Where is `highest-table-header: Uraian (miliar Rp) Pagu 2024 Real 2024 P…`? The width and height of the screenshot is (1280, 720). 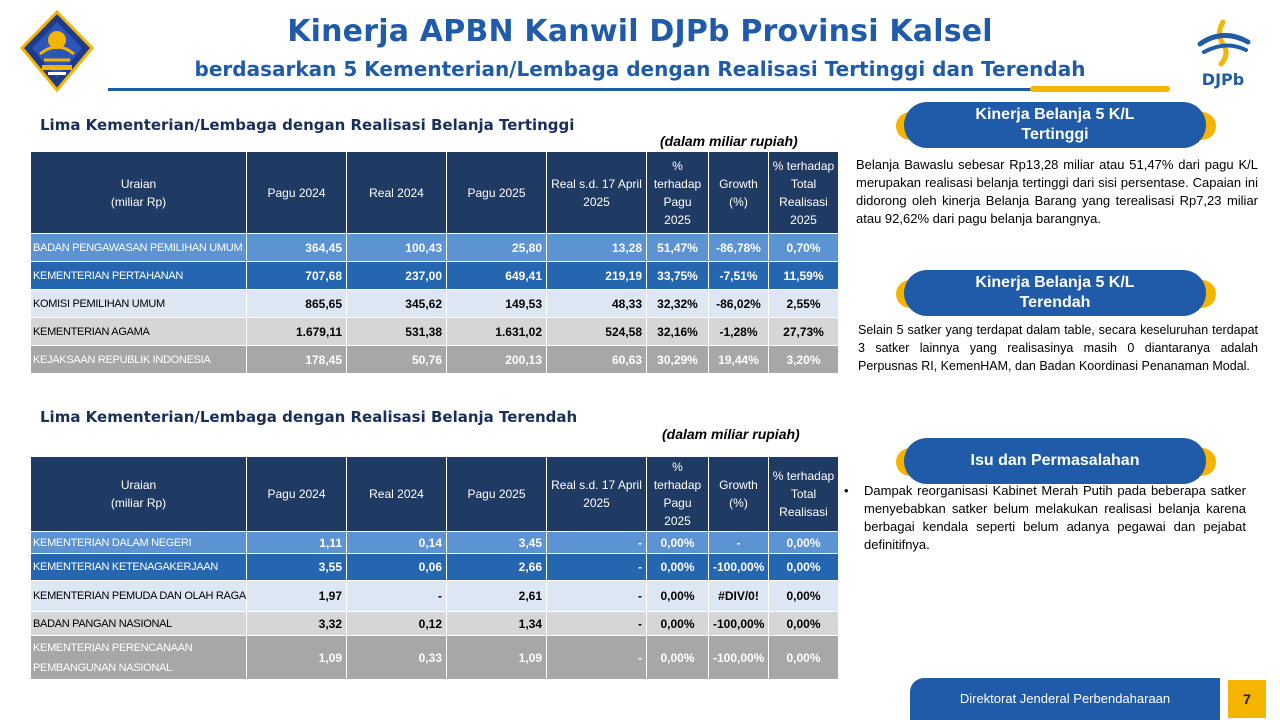
highest-table-header: Uraian (miliar Rp) Pagu 2024 Real 2024 P… is located at coordinates (434, 192).